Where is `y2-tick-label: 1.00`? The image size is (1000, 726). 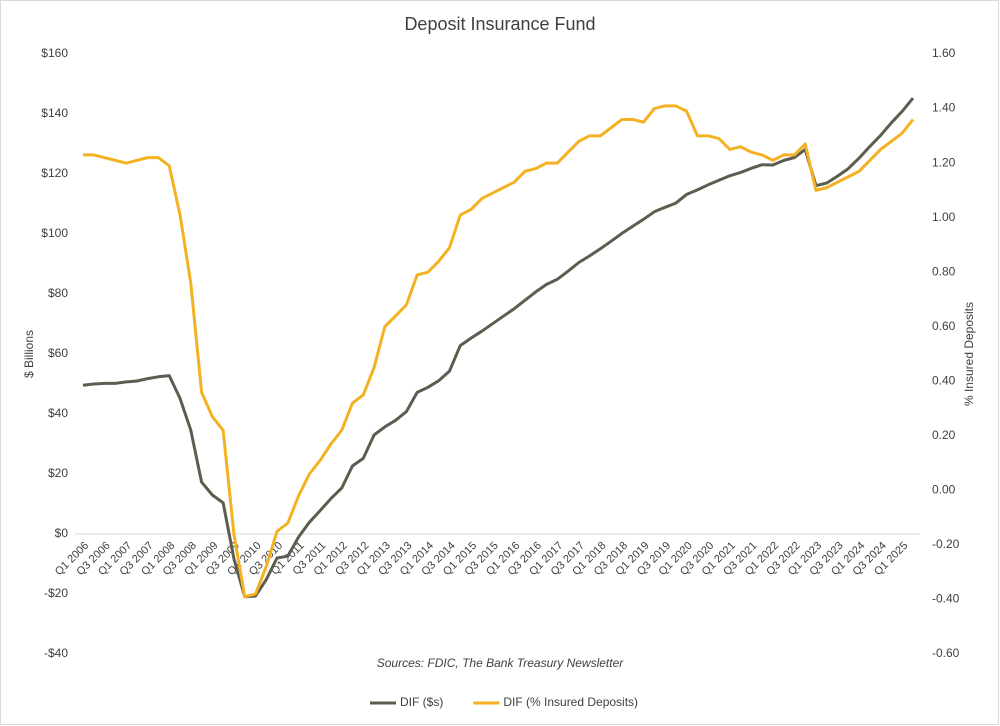
y2-tick-label: 1.00 is located at coordinates (944, 217).